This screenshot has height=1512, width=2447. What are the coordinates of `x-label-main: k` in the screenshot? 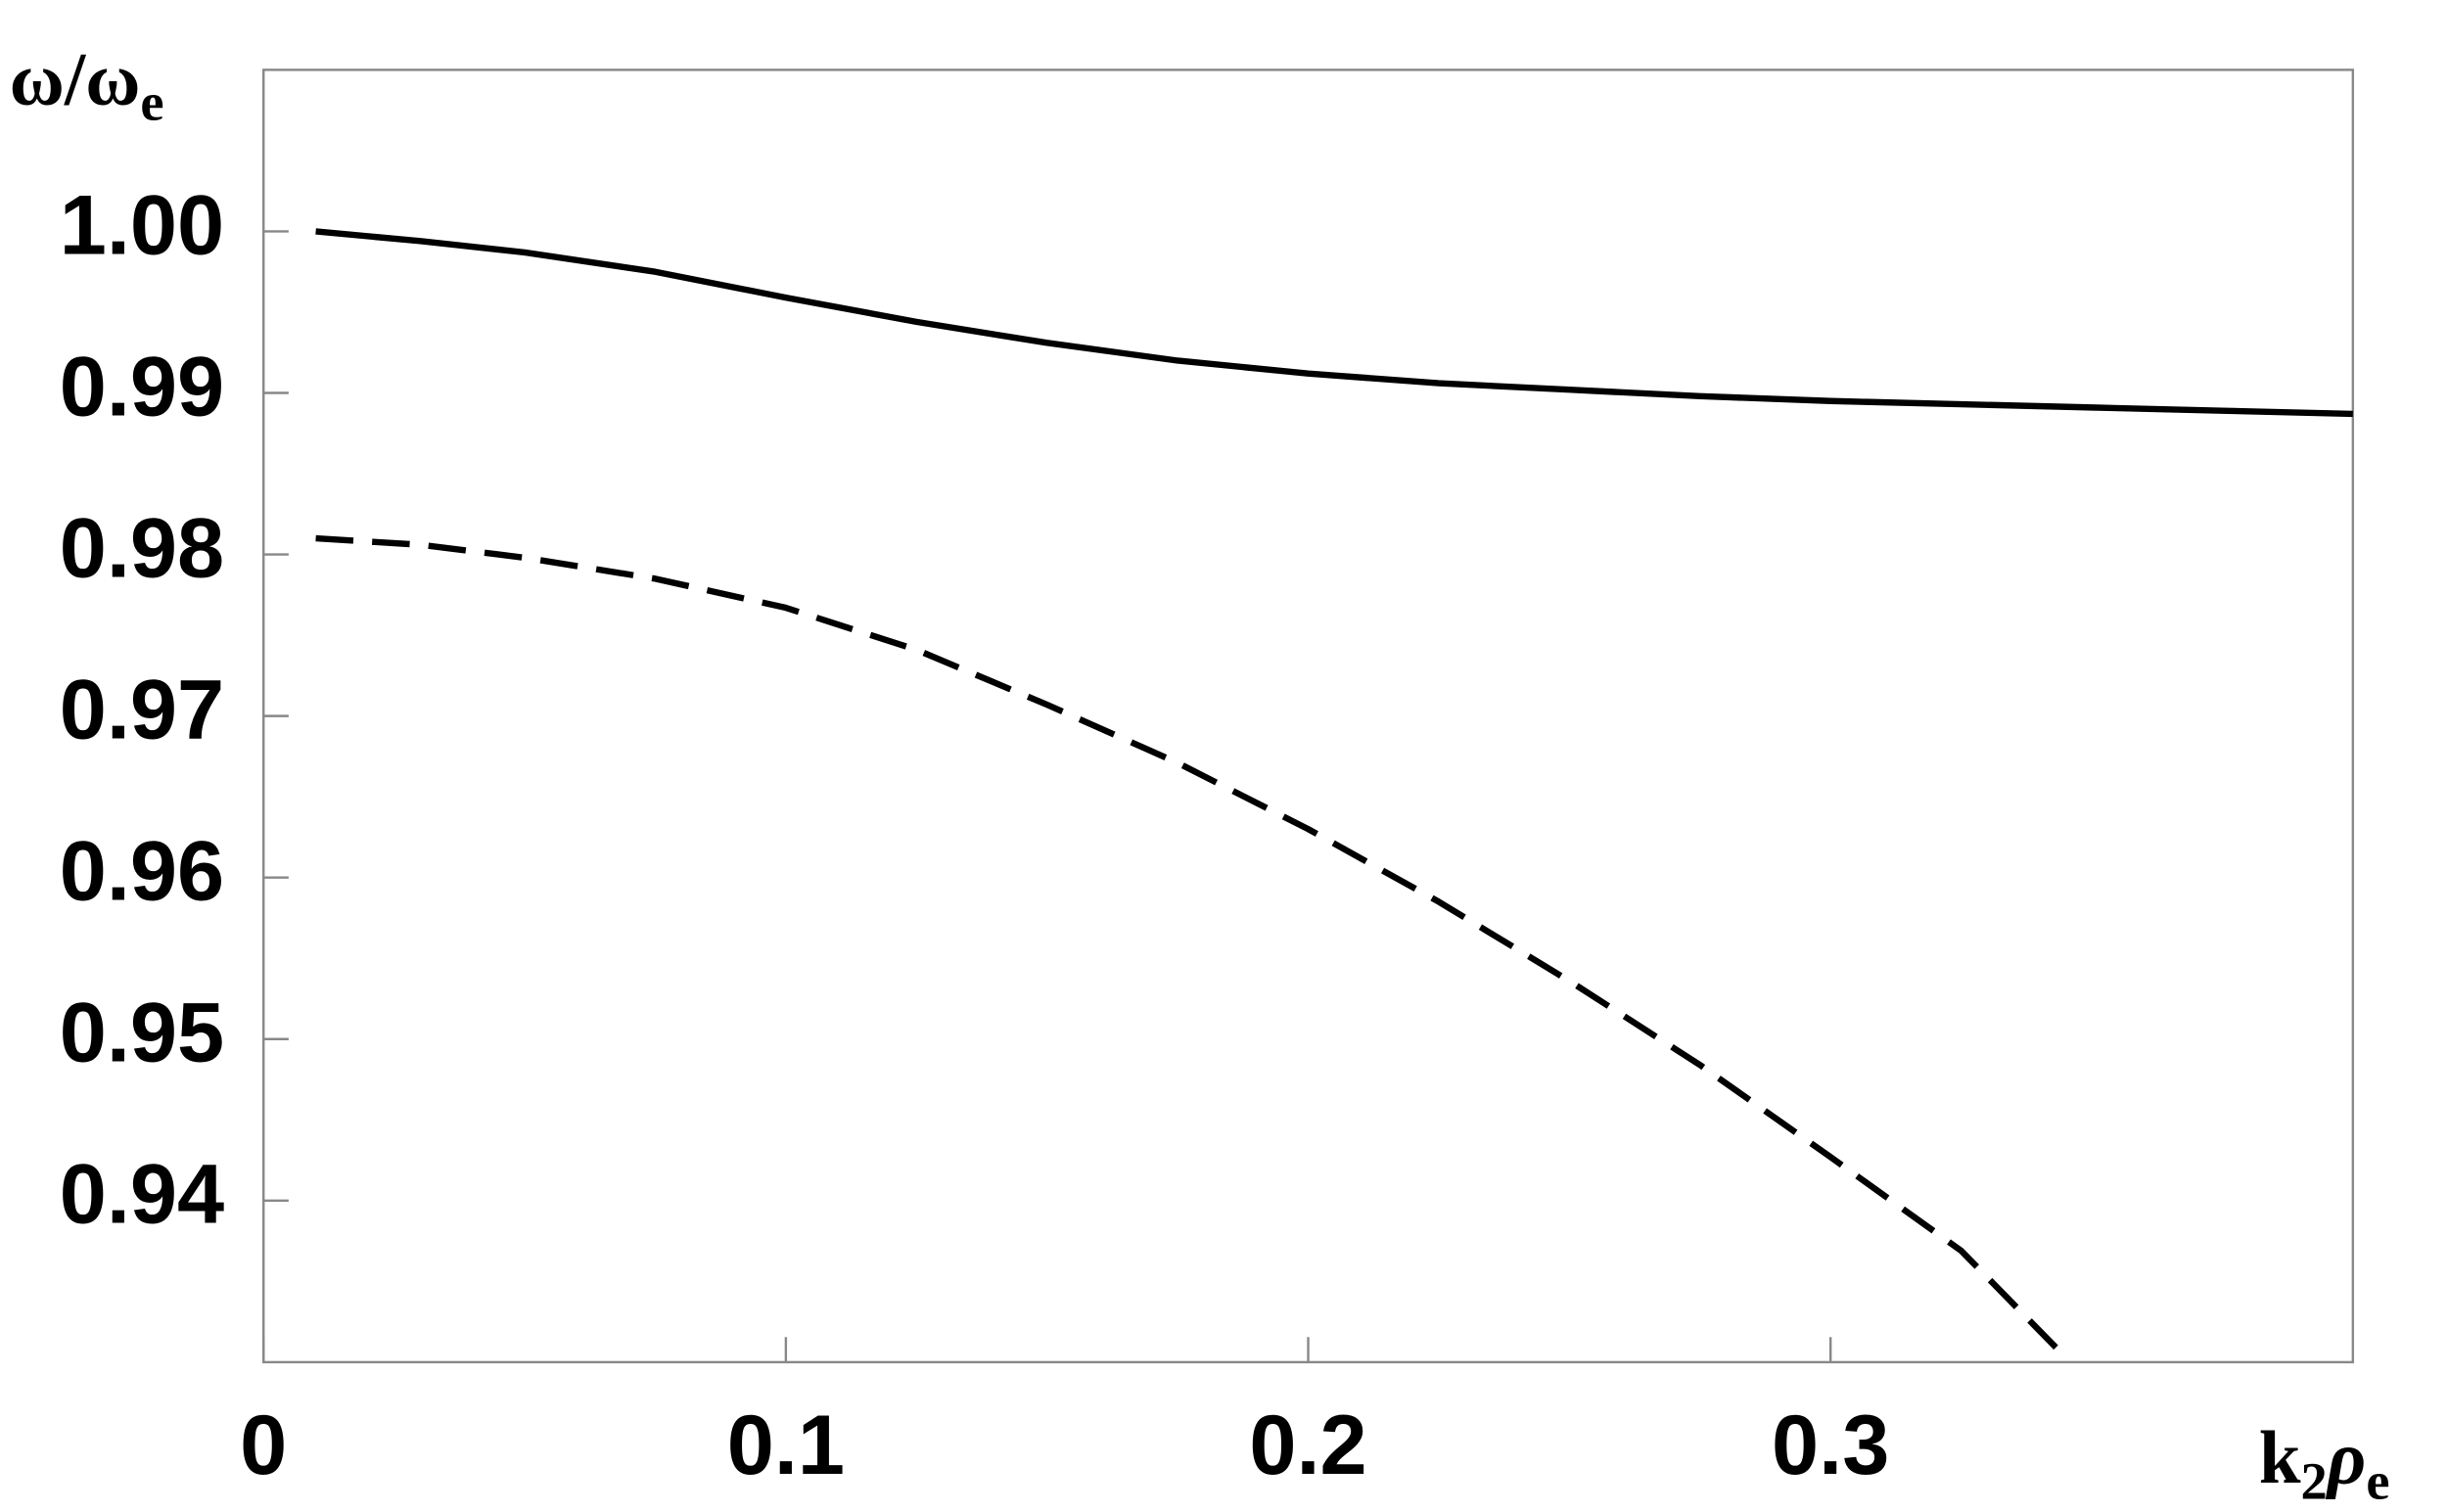 It's located at (2280, 1457).